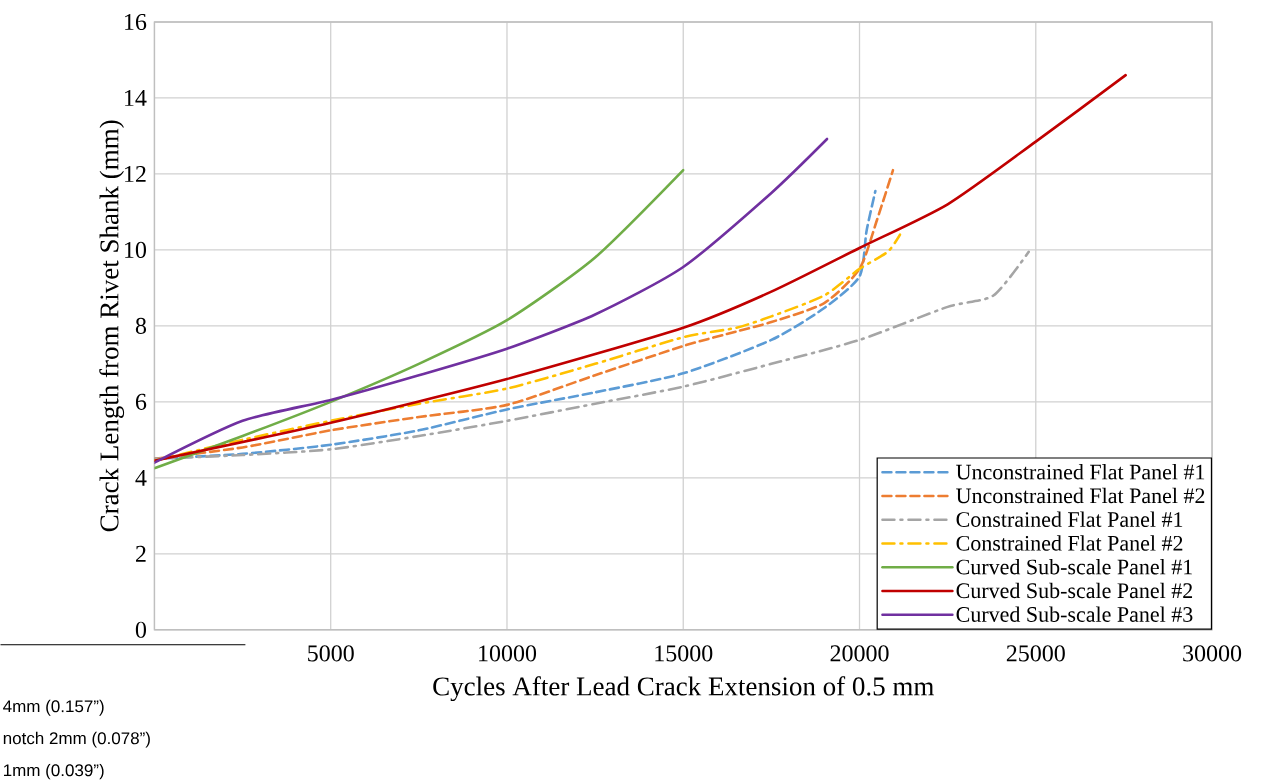 Image resolution: width=1272 pixels, height=780 pixels. Describe the element at coordinates (1074, 567) in the screenshot. I see `legend-label: Curved Sub-scale Panel #1` at that location.